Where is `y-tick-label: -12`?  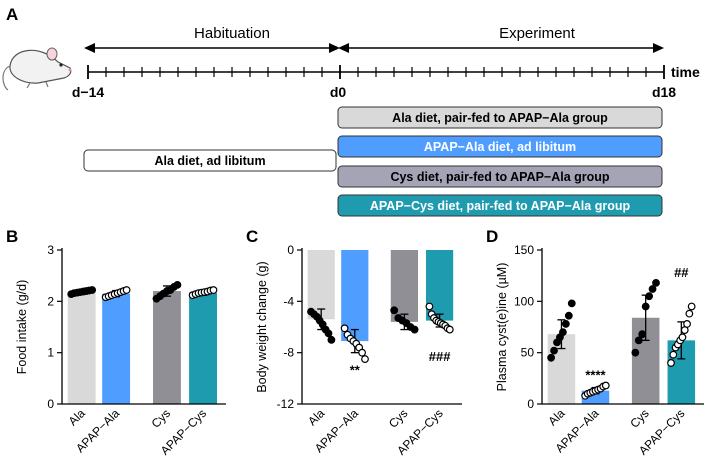
y-tick-label: -12 is located at coordinates (286, 404).